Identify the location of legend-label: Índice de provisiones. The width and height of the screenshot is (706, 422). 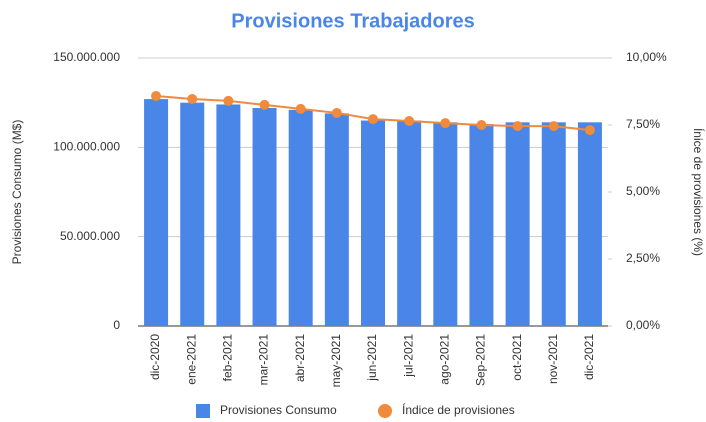
(458, 409).